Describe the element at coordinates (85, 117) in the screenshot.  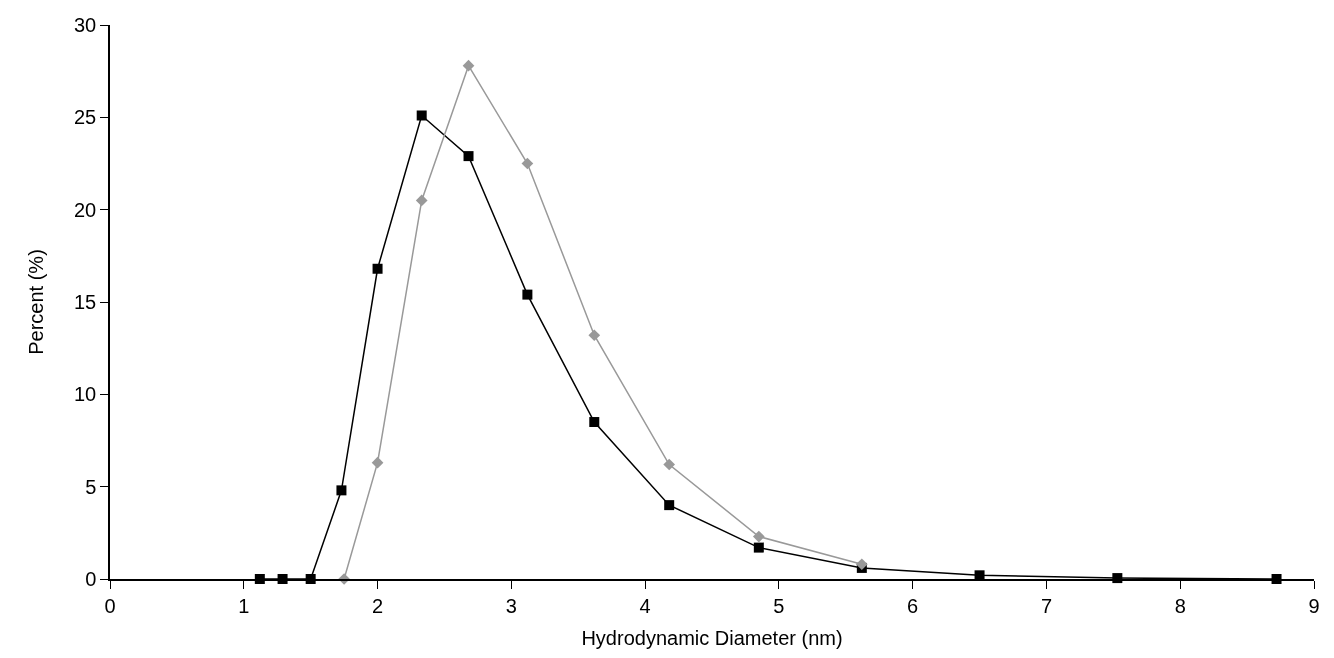
I see `y-tick-label: 25` at that location.